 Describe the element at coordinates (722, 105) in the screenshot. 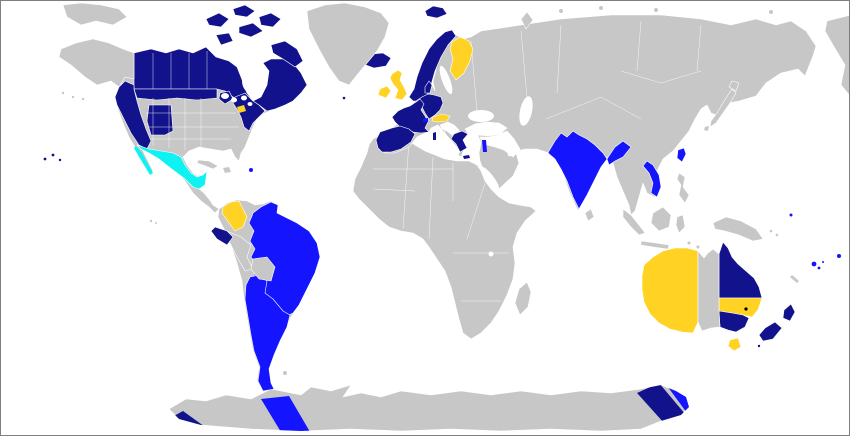

I see `region-japan` at that location.